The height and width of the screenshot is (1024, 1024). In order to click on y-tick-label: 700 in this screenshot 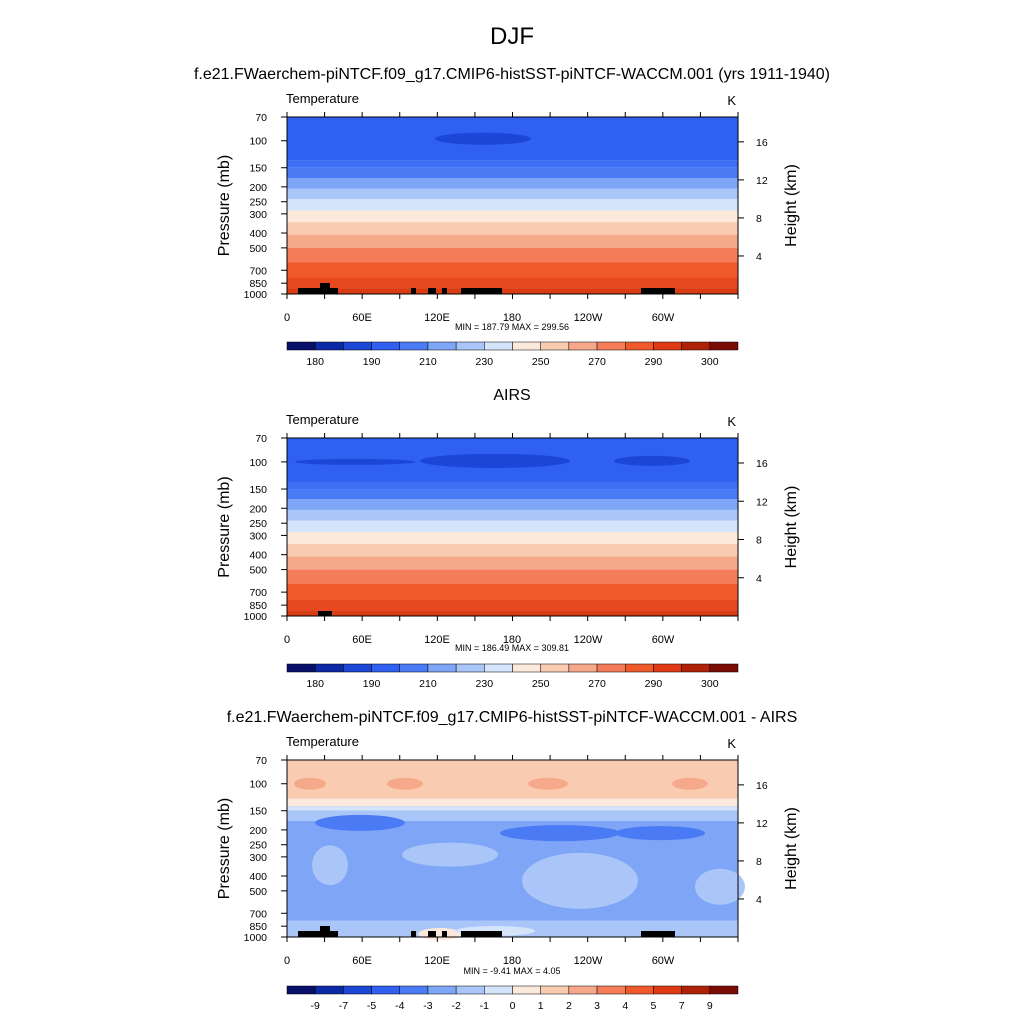, I will do `click(258, 271)`.